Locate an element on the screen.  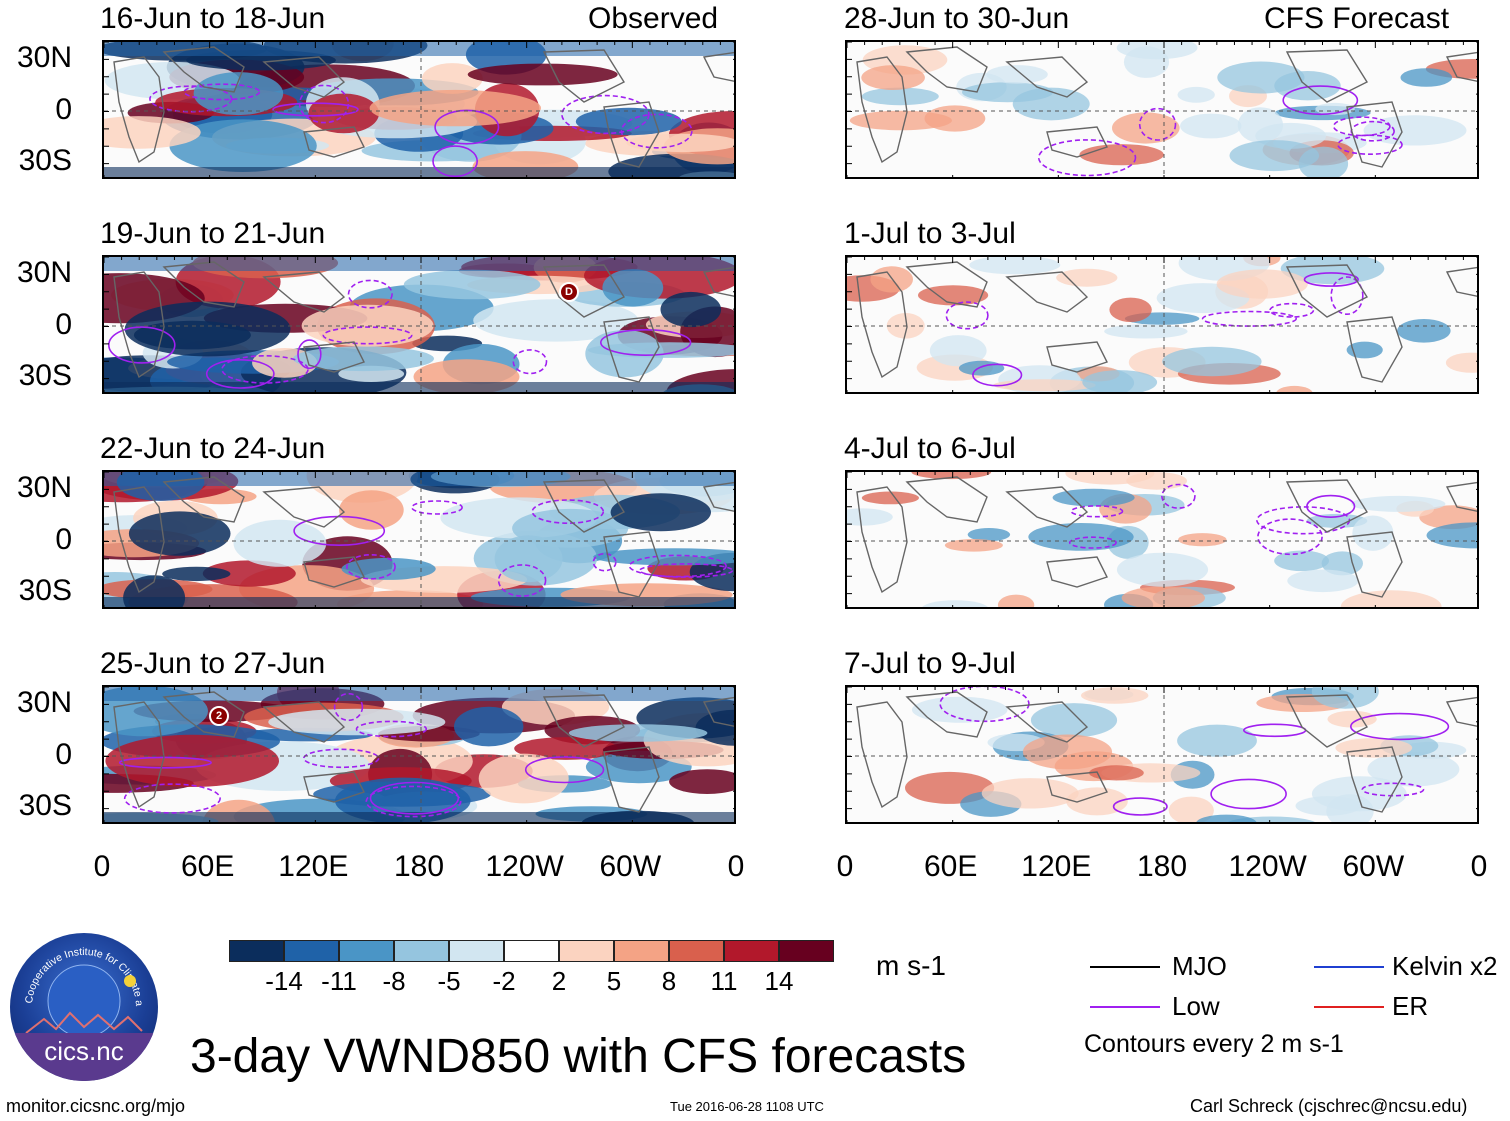
observed-label: Observed is located at coordinates (653, 18).